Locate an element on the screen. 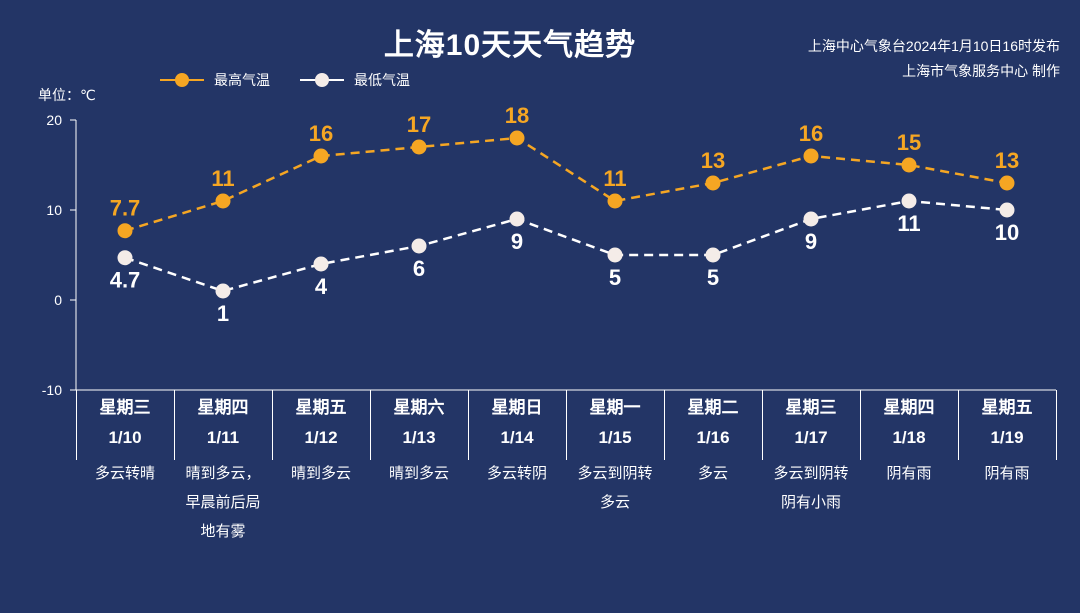  date-label: 1/15 is located at coordinates (615, 437).